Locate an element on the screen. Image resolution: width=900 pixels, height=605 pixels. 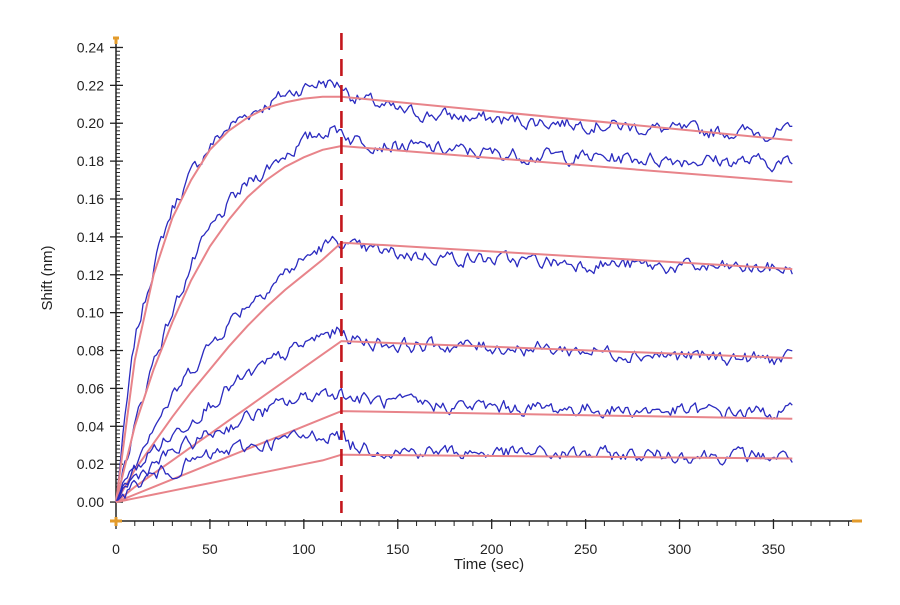
y-tick-label: 0.08 is located at coordinates (90, 351).